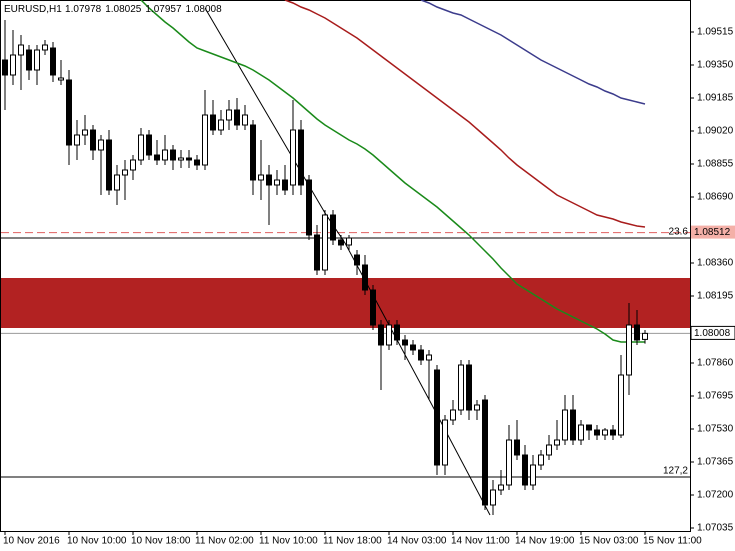  Describe the element at coordinates (715, 197) in the screenshot. I see `y-tick-label: 1.08690` at that location.